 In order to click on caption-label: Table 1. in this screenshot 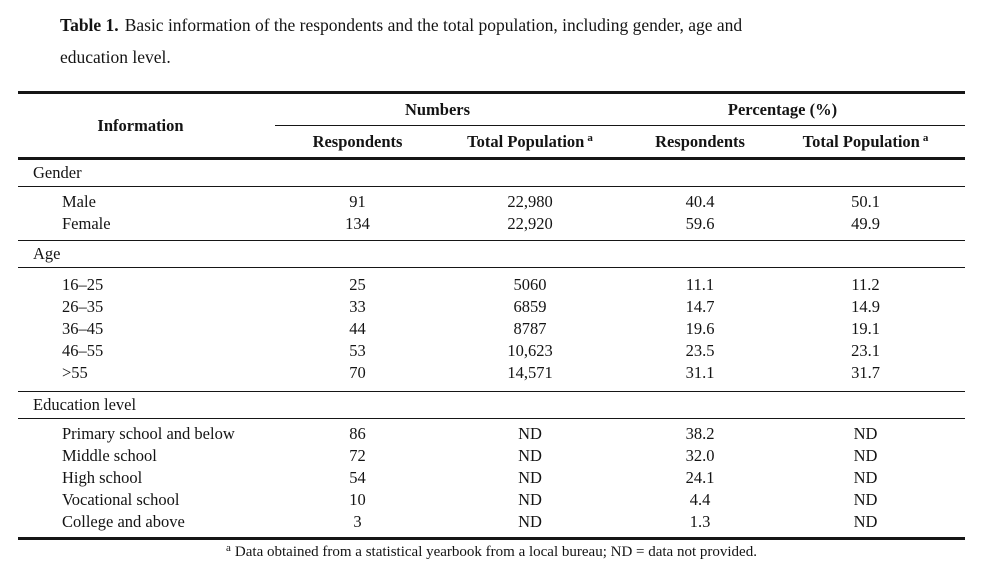, I will do `click(89, 25)`.